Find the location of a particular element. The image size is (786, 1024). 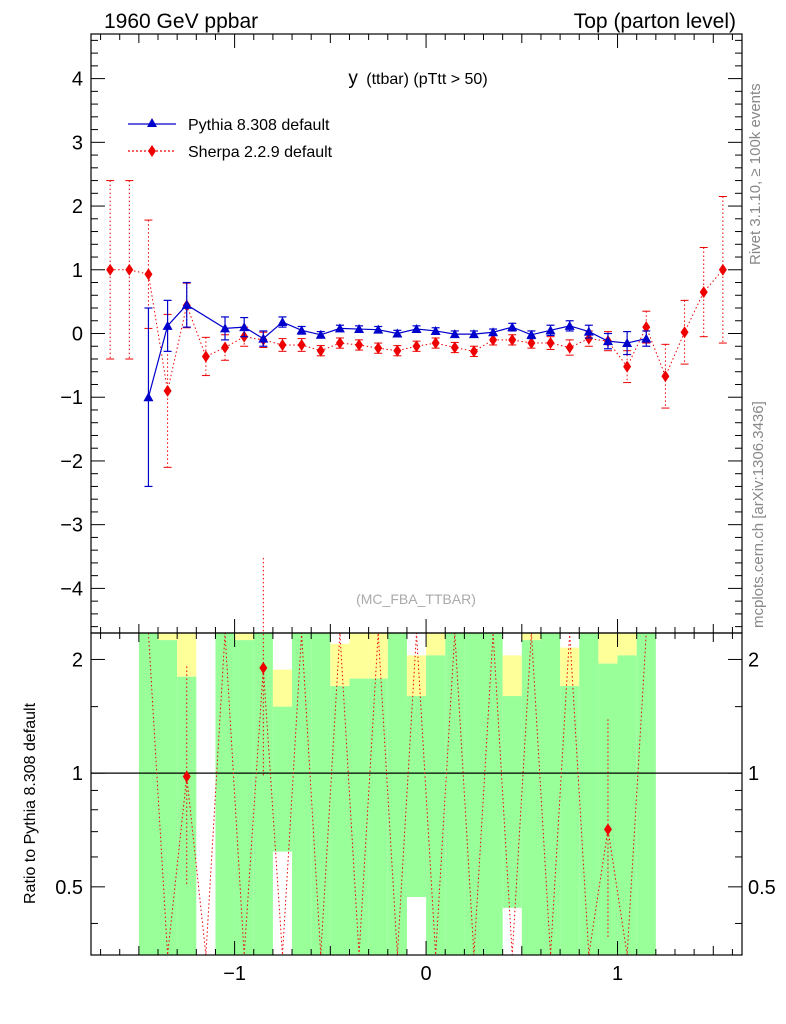

ratio-x-tick-label: 1 is located at coordinates (617, 974).